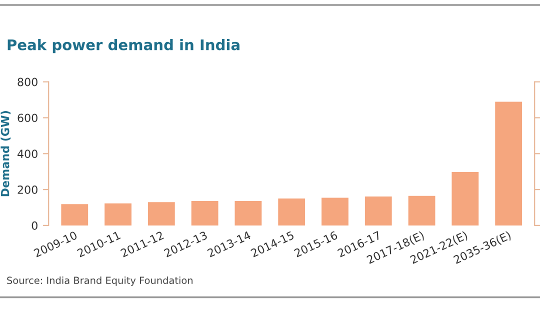 This screenshot has width=540, height=334. What do you see at coordinates (28, 82) in the screenshot?
I see `y-tick-label: 800` at bounding box center [28, 82].